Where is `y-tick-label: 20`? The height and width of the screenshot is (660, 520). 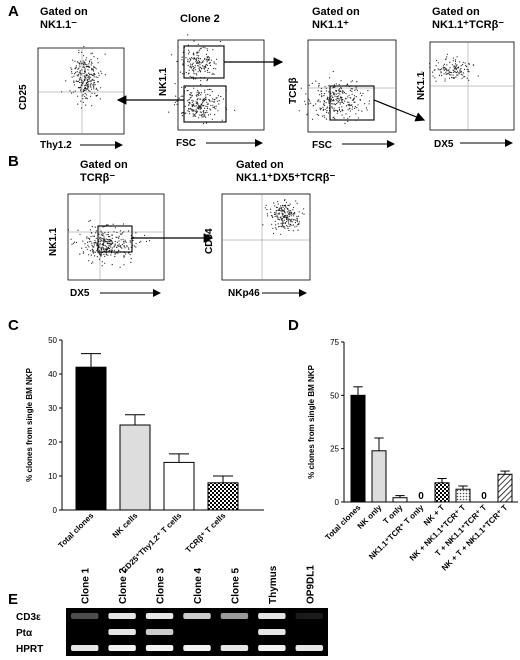 y-tick-label: 20 is located at coordinates (52, 442).